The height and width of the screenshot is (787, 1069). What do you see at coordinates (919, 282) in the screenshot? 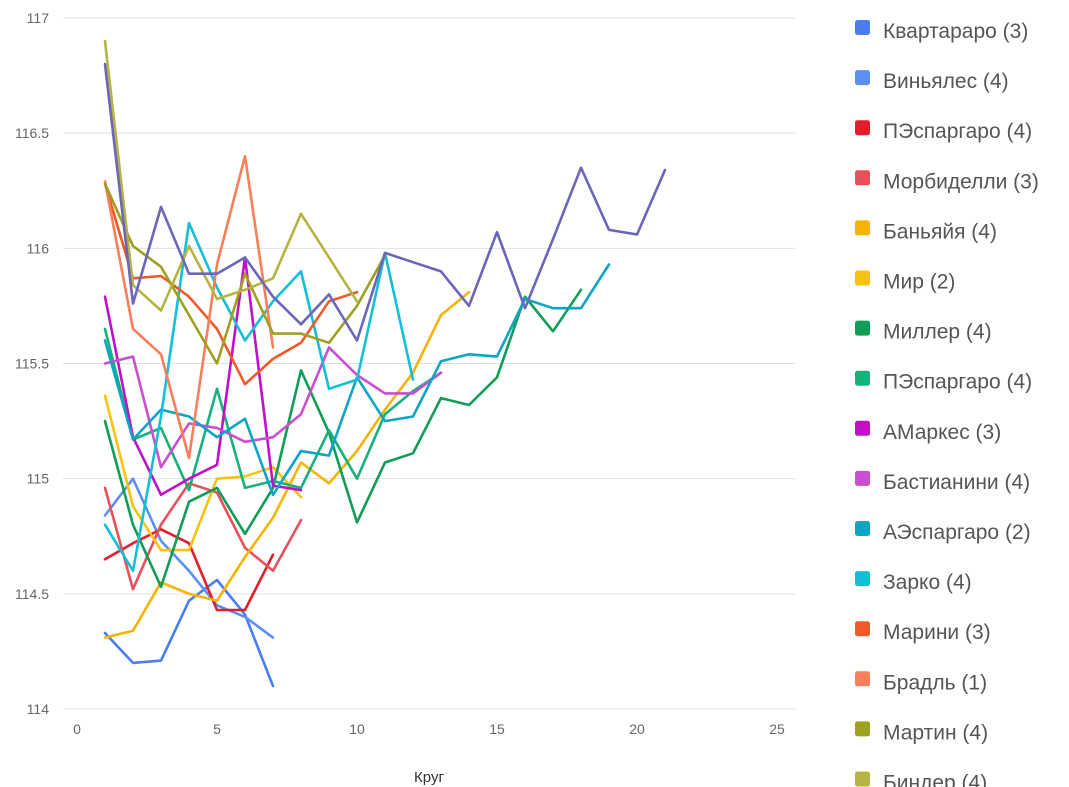
I see `legend-entry-label: Мир (2)` at bounding box center [919, 282].